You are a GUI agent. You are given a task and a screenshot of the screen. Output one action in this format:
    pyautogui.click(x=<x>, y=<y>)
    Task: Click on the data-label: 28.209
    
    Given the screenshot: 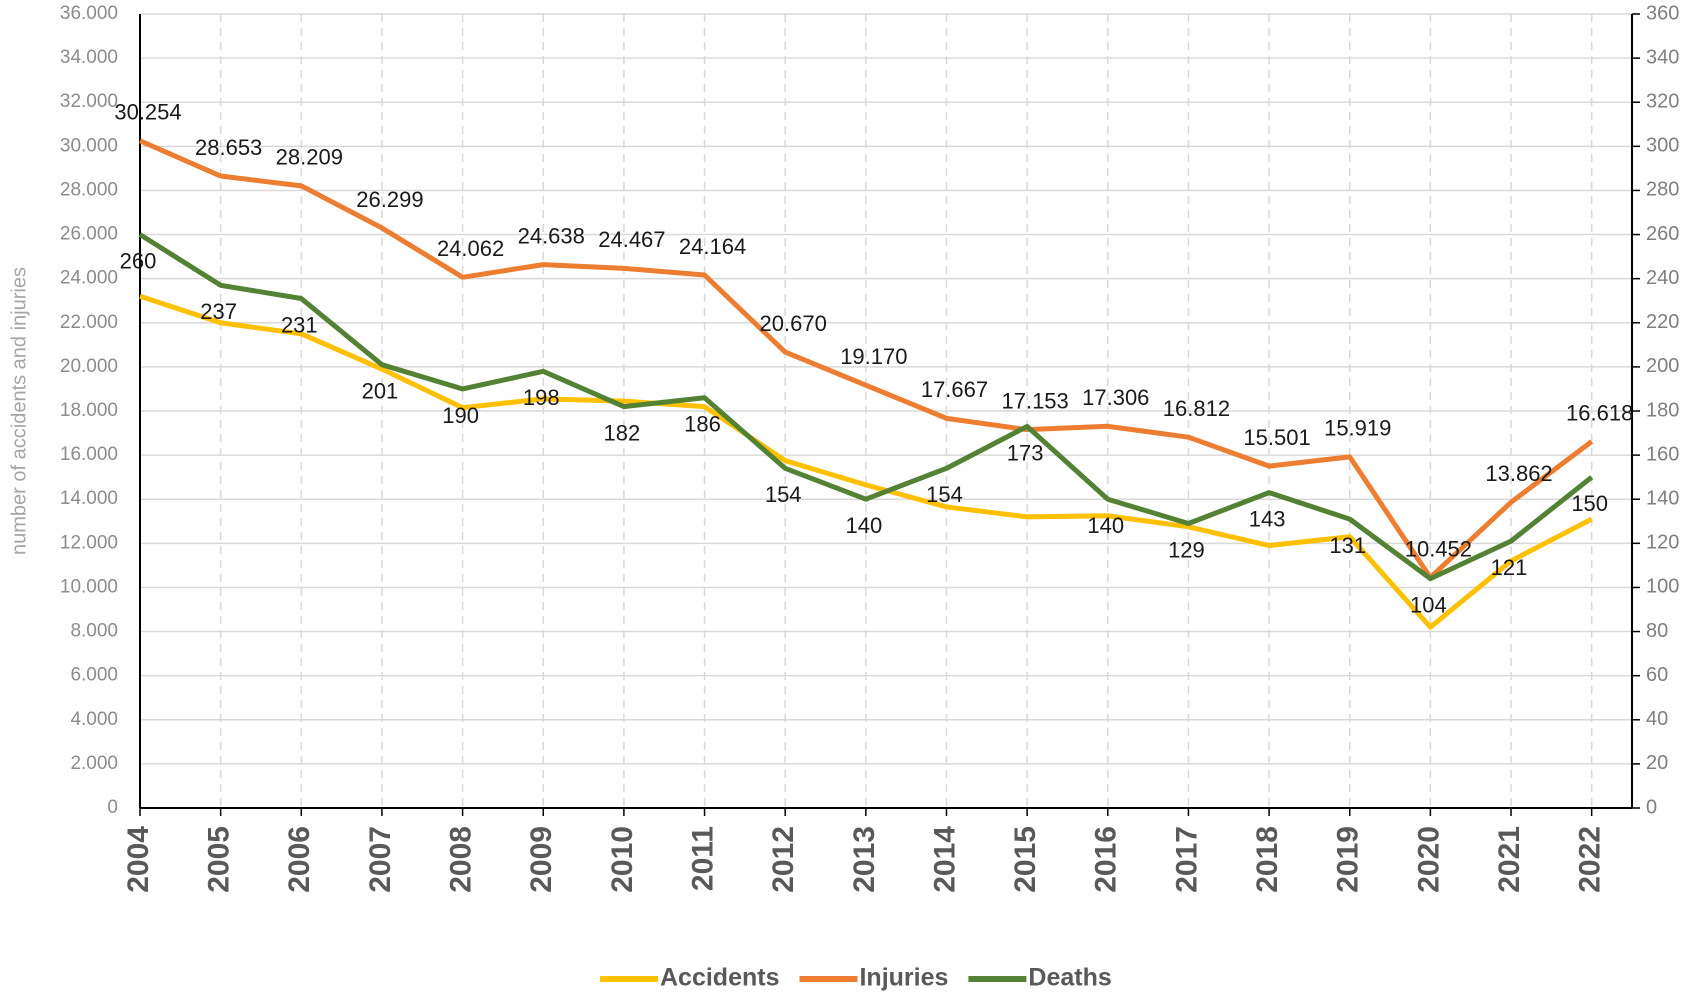 What is the action you would take?
    pyautogui.click(x=309, y=157)
    